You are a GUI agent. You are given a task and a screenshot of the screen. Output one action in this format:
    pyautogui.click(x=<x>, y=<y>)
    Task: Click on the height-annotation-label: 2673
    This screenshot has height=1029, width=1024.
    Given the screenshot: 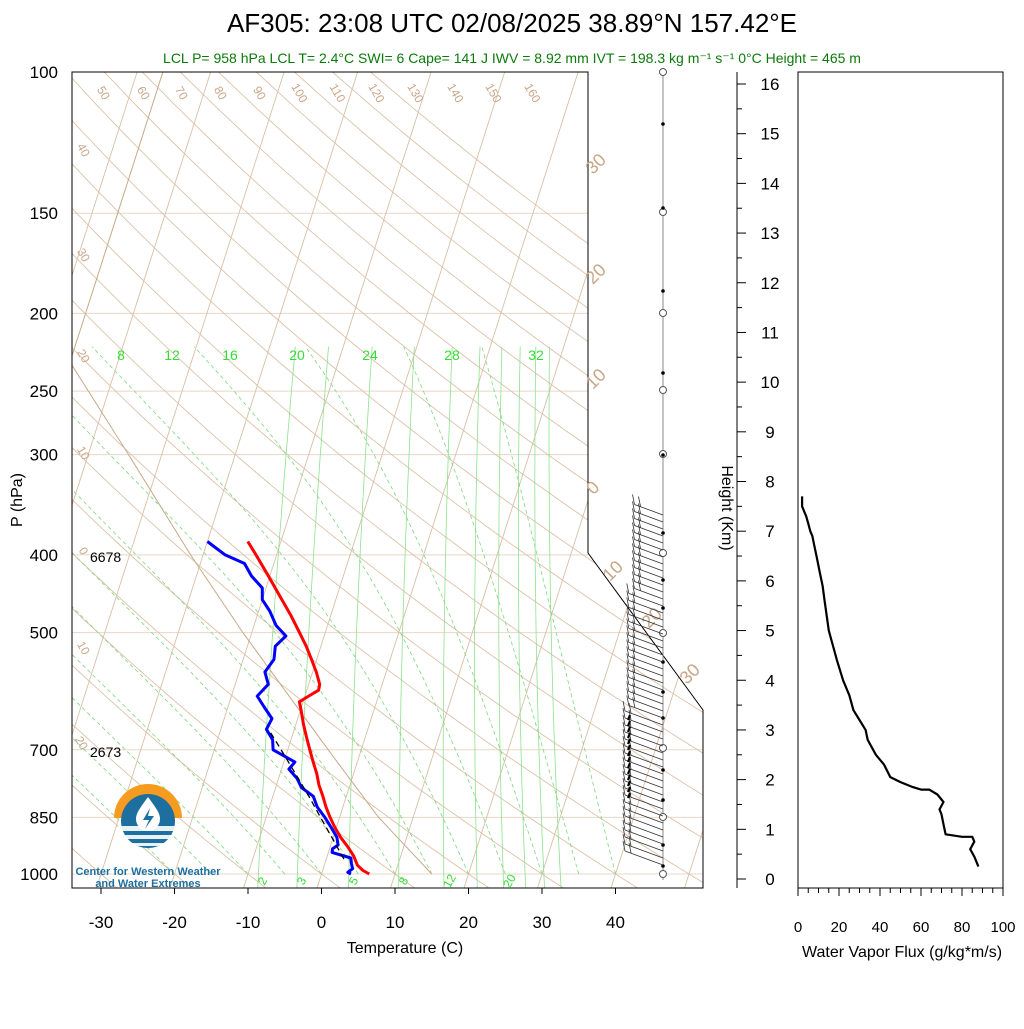 What is the action you would take?
    pyautogui.click(x=105, y=752)
    